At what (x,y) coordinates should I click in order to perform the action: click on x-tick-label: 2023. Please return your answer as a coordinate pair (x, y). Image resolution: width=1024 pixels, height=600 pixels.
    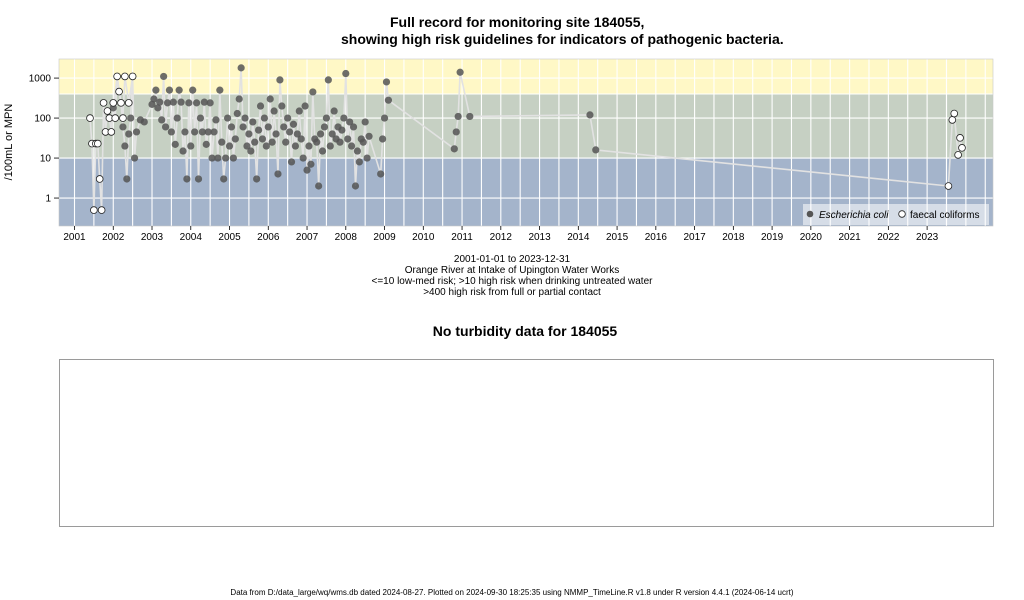
    Looking at the image, I should click on (927, 237).